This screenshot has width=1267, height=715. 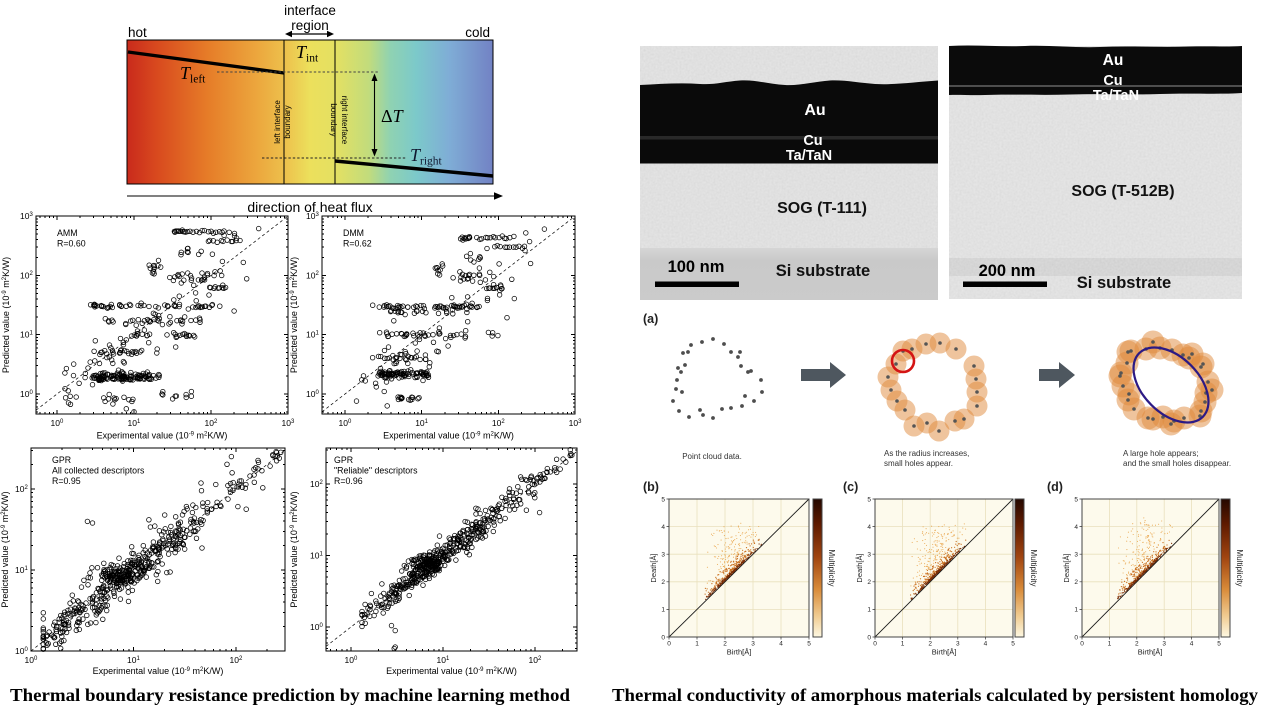 I want to click on svg-text: (a), so click(x=650, y=319).